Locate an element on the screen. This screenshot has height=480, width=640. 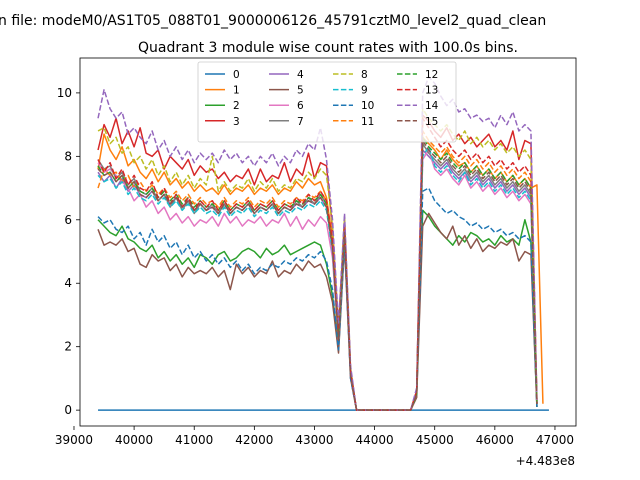
legend-label-14: 14 is located at coordinates (432, 106).